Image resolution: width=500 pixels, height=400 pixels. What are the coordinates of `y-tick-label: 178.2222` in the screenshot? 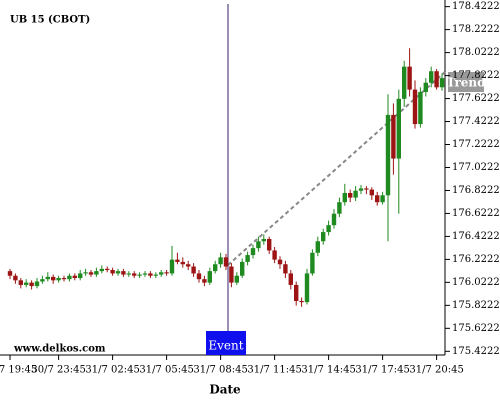 It's located at (476, 29).